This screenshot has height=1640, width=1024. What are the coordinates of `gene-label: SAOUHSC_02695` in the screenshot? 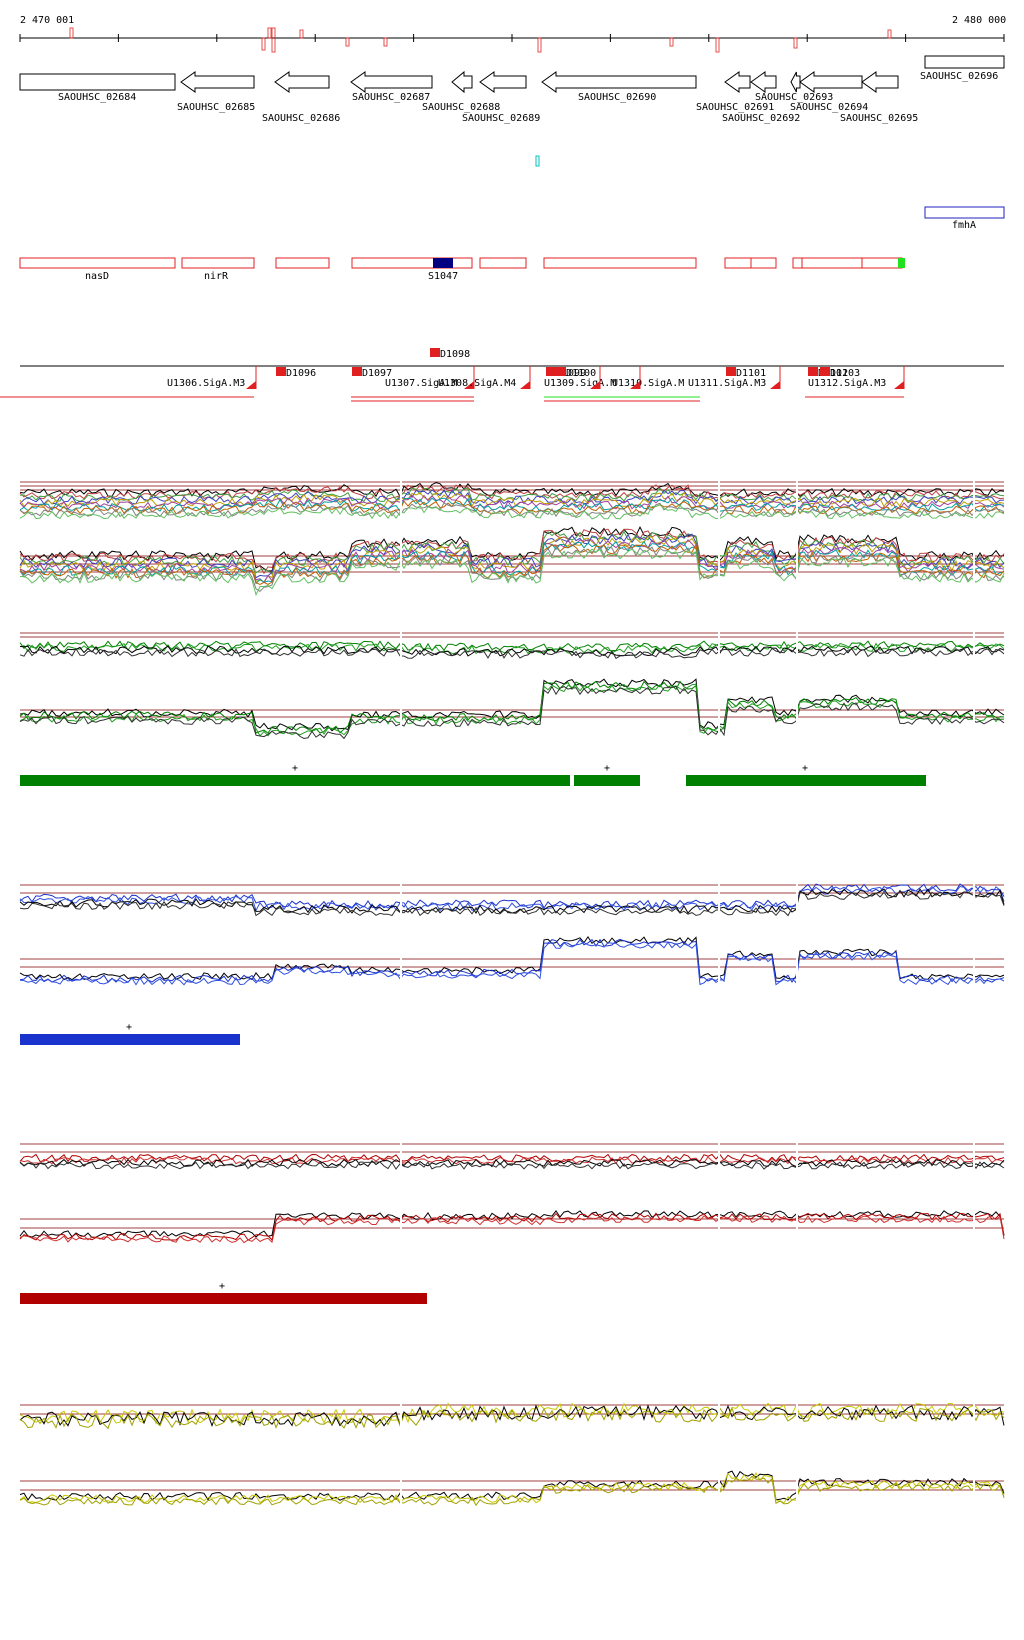 It's located at (879, 118).